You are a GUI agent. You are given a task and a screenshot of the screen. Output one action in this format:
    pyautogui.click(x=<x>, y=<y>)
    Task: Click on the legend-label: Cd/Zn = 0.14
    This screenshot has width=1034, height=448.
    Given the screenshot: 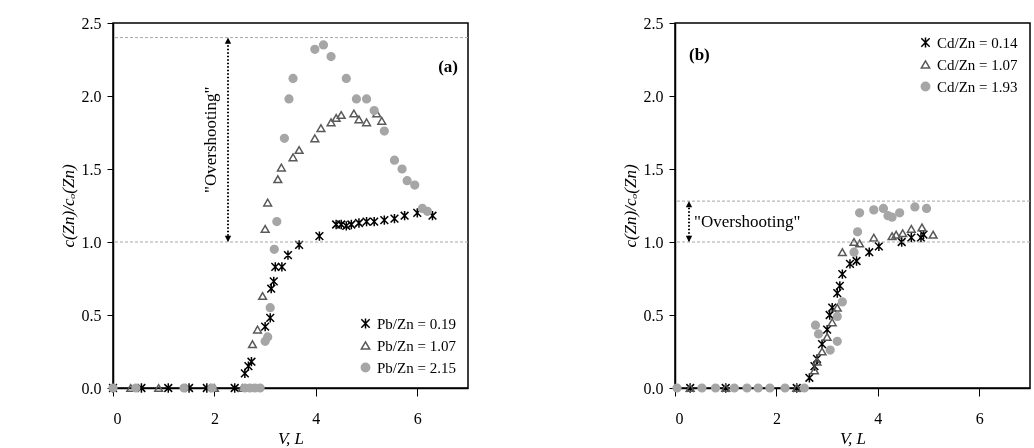 What is the action you would take?
    pyautogui.click(x=978, y=42)
    